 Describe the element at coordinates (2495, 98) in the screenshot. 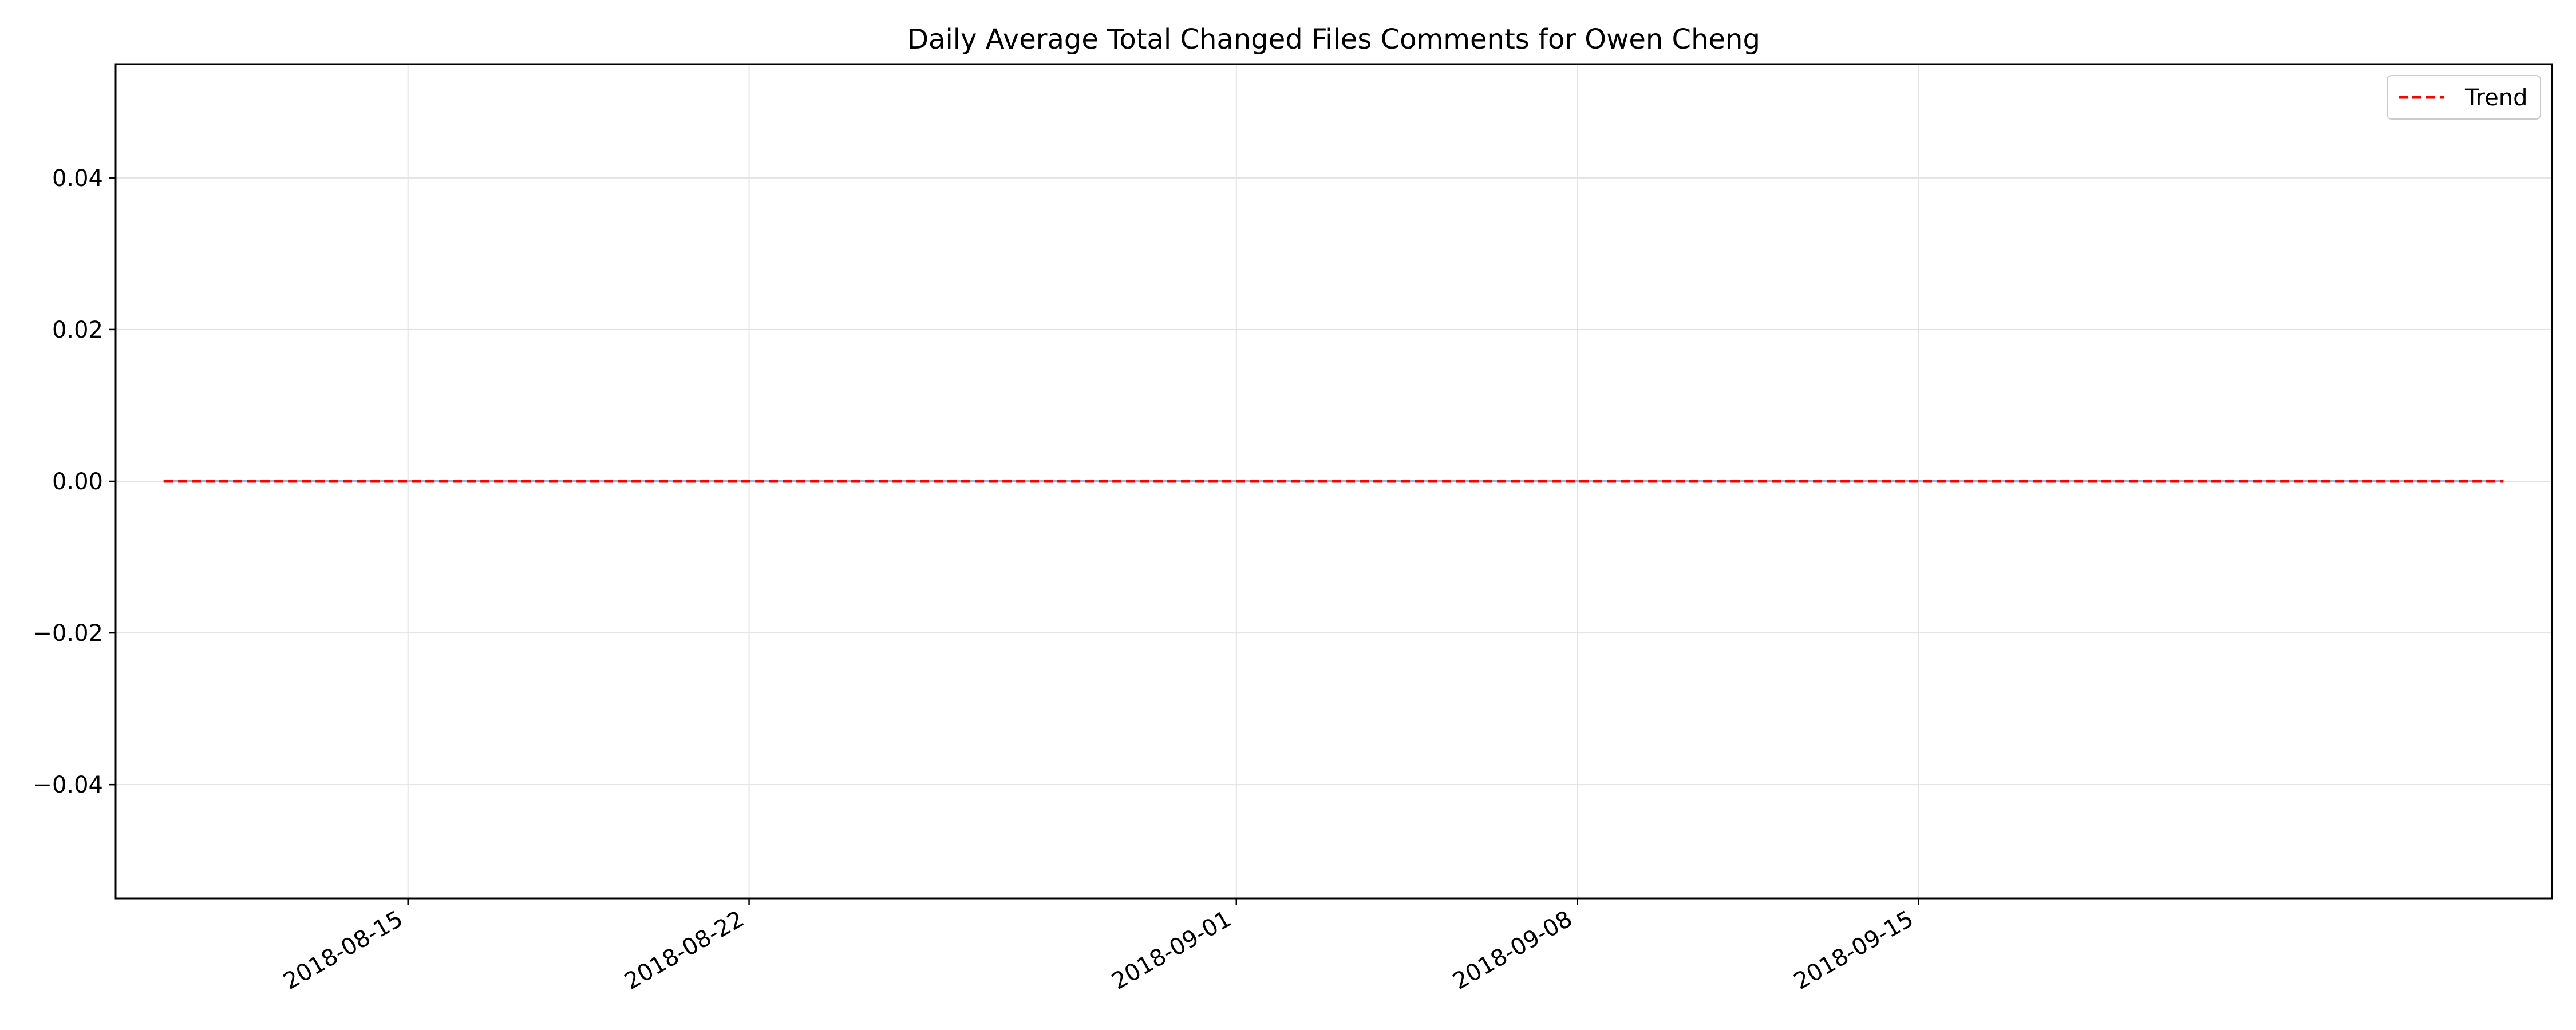

I see `legend-label-trend: Trend` at that location.